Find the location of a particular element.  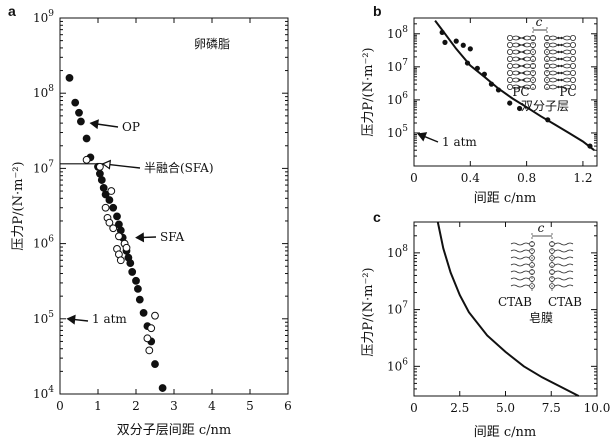

pc-bilayer-diagram: c PC PC 双分子层 is located at coordinates (541, 64).